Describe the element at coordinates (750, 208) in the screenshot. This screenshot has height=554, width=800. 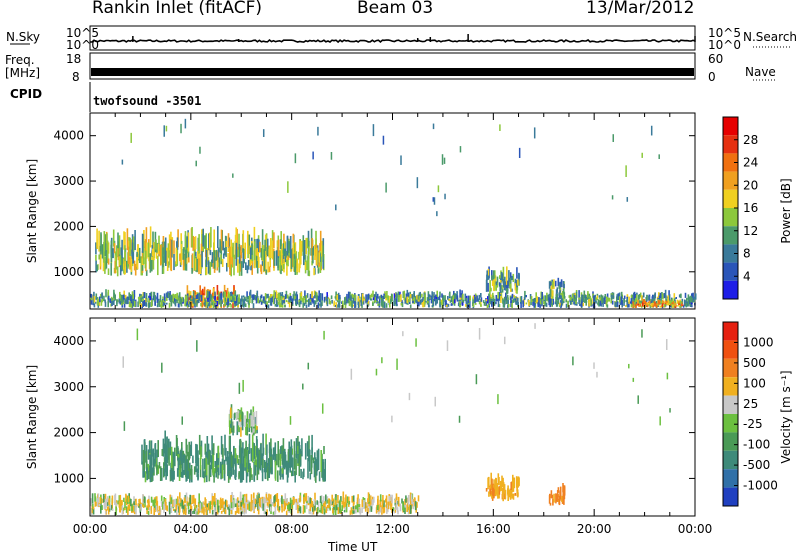
I see `power-colorbar-label: 16` at that location.